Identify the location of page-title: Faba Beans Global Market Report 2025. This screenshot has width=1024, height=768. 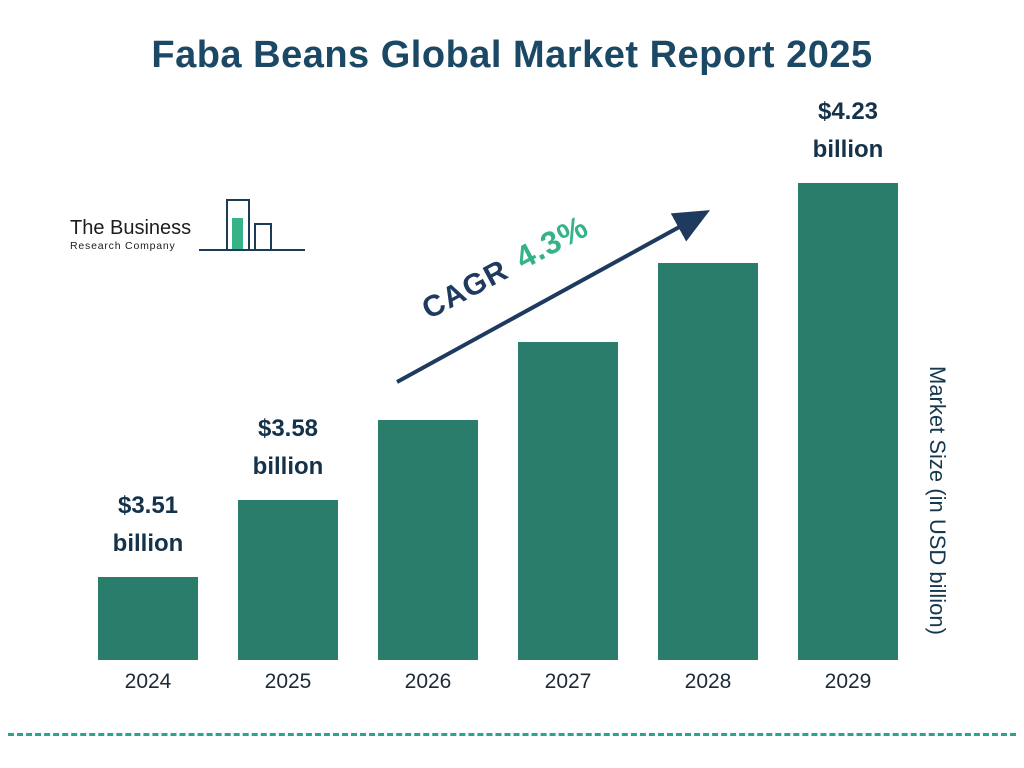
(512, 55).